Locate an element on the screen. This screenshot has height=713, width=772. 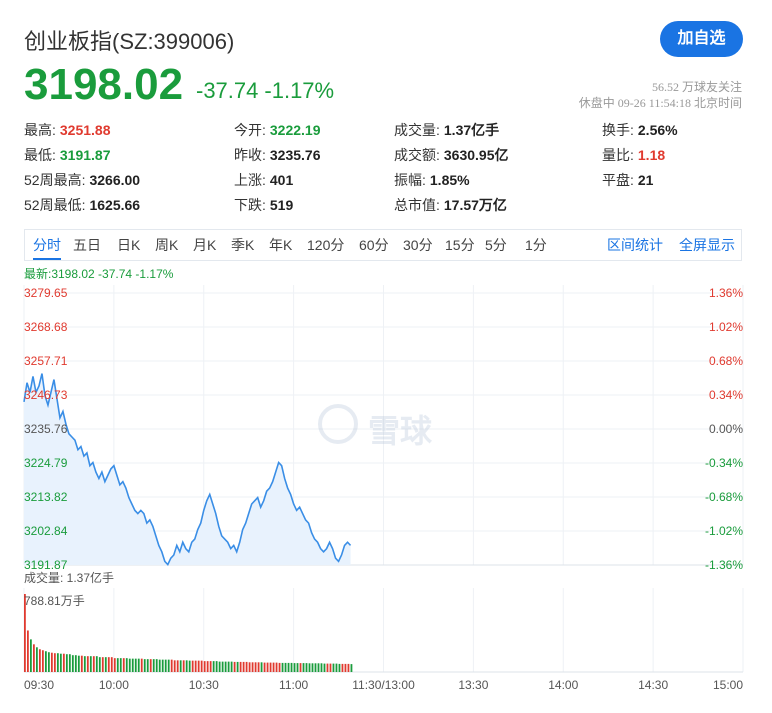
range-stats-link: 区间统计 is located at coordinates (635, 245).